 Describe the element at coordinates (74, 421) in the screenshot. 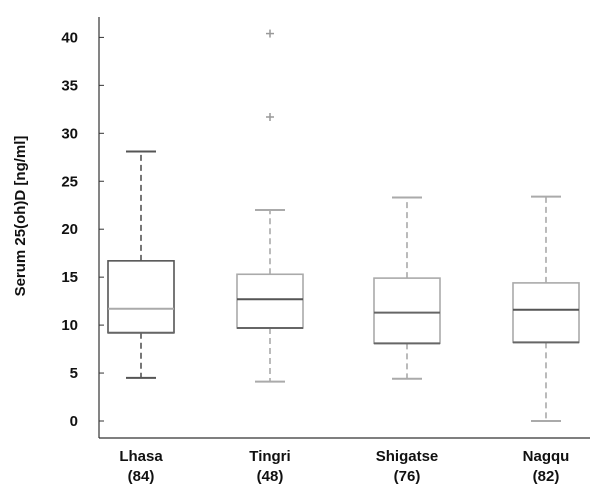

I see `y-tick-label: 0` at that location.